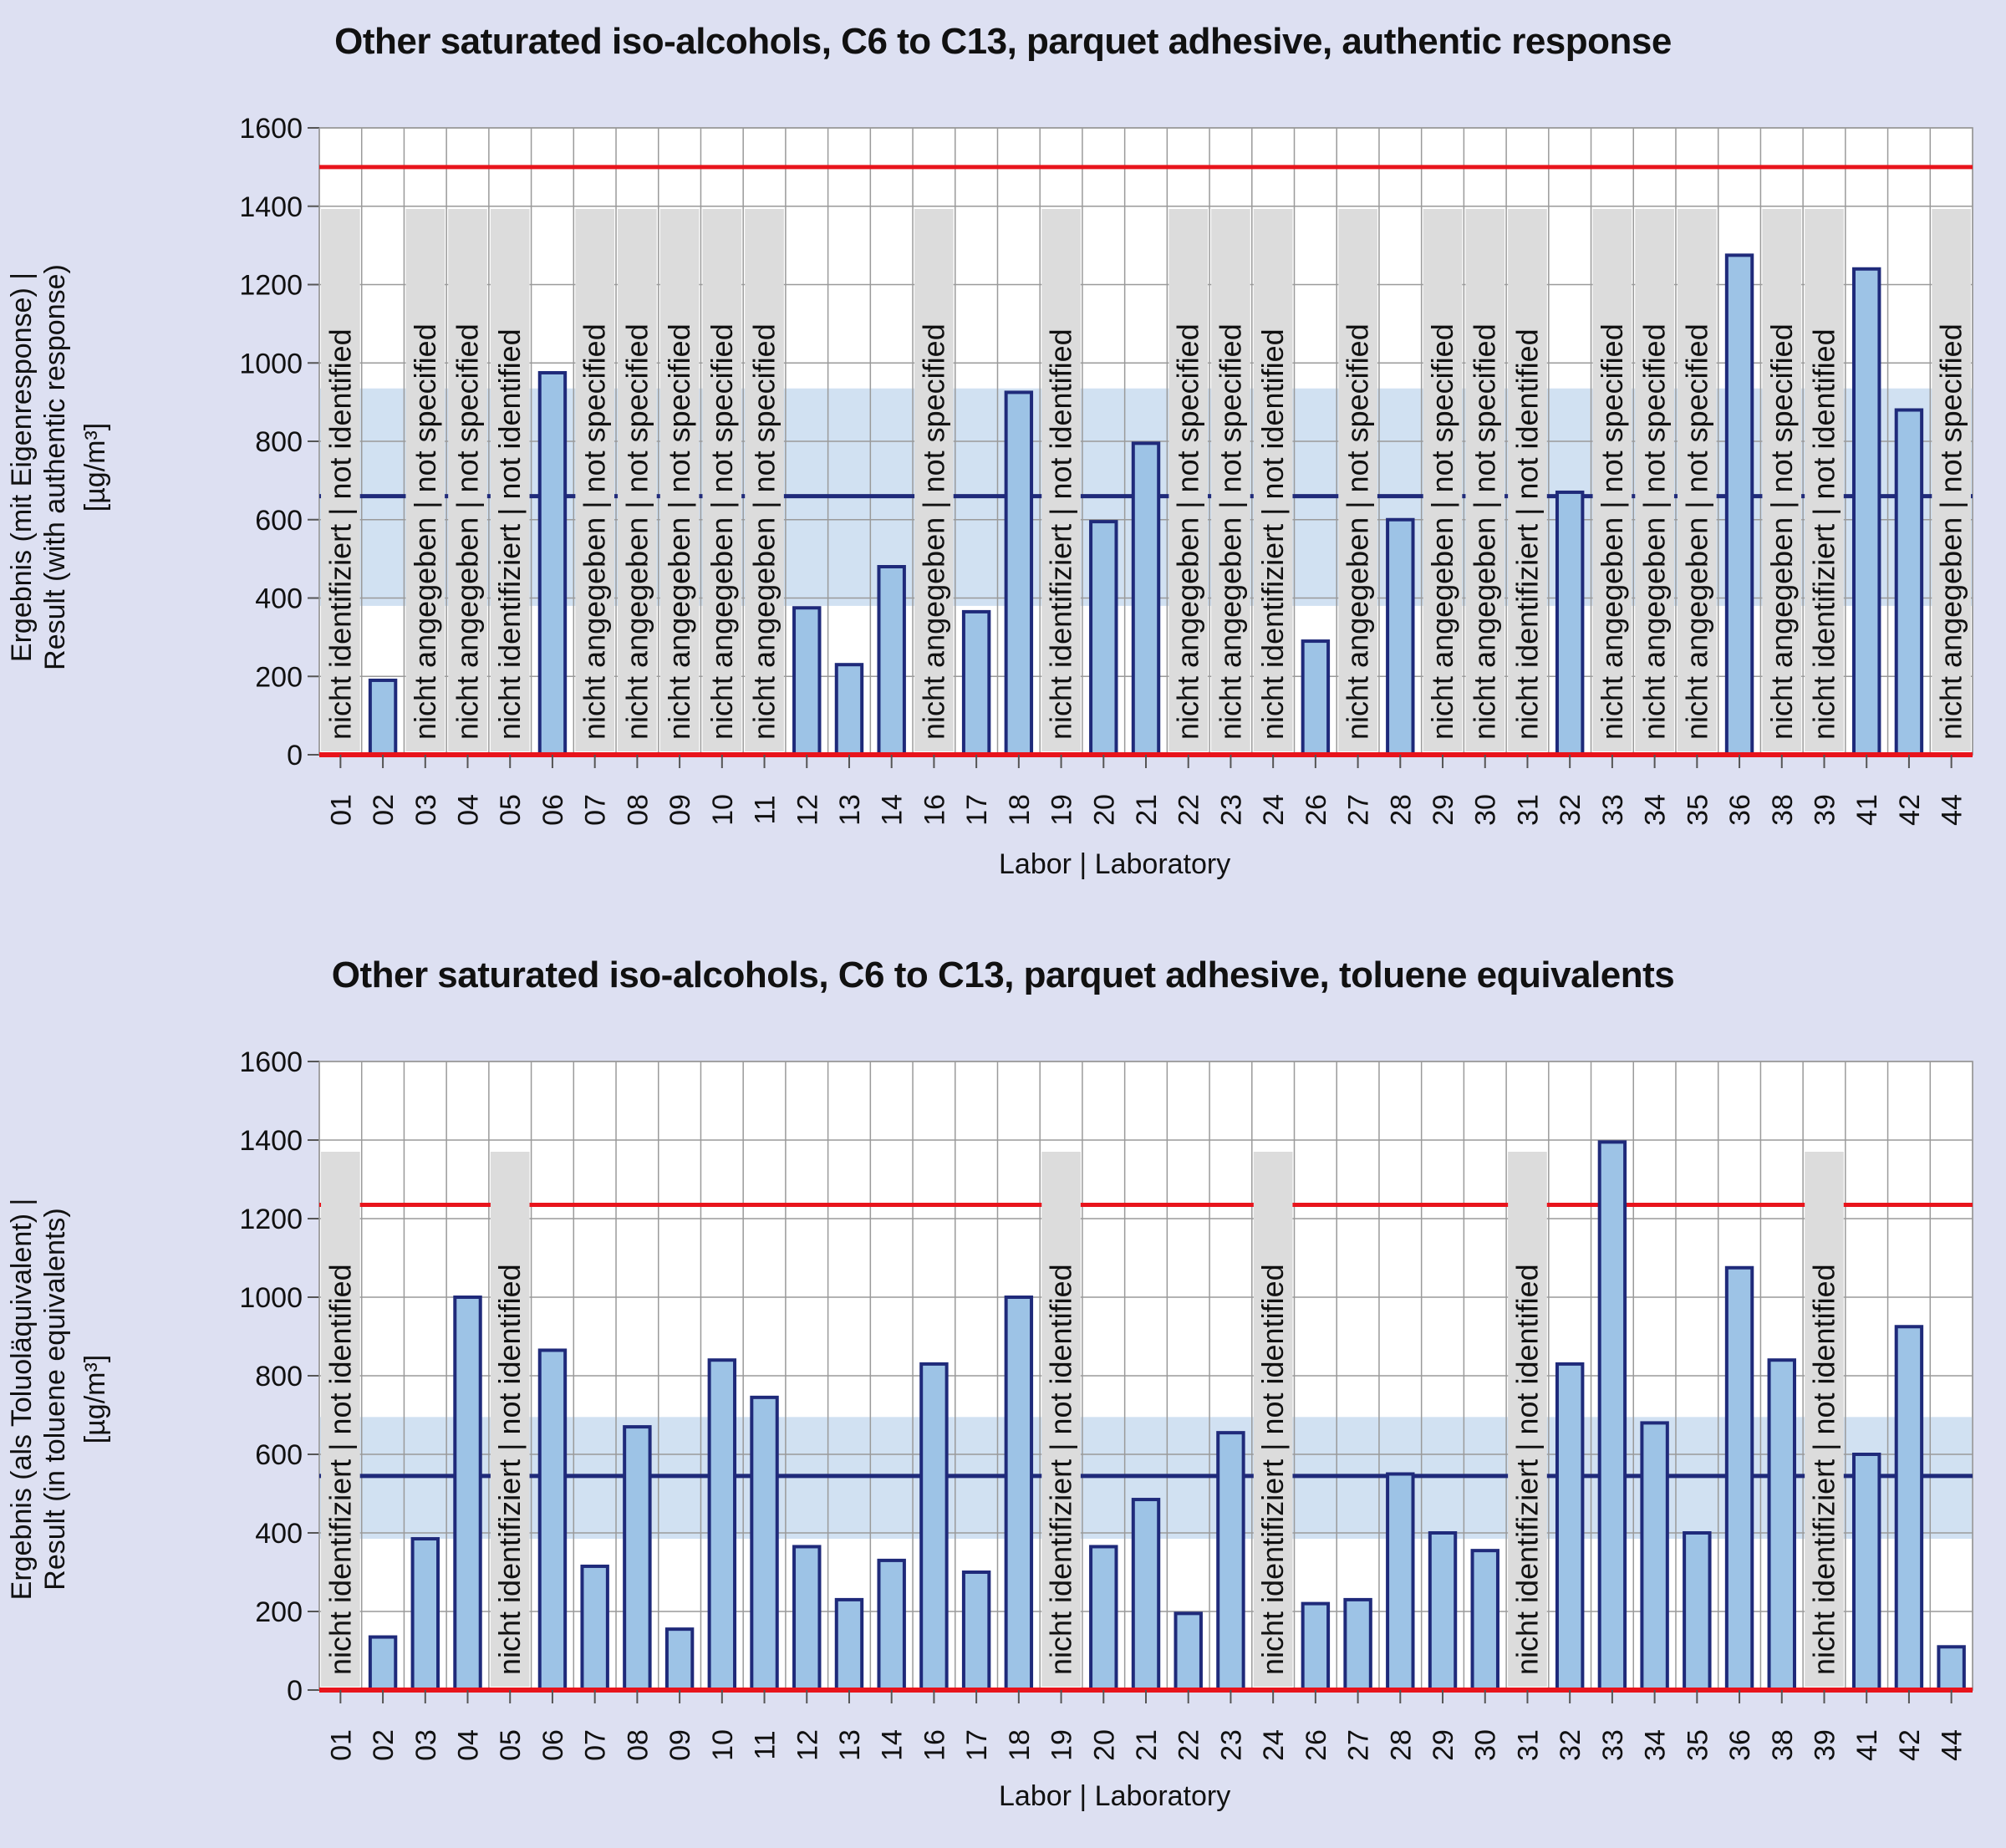  Describe the element at coordinates (935, 810) in the screenshot. I see `x-tick-label-16: 16` at that location.